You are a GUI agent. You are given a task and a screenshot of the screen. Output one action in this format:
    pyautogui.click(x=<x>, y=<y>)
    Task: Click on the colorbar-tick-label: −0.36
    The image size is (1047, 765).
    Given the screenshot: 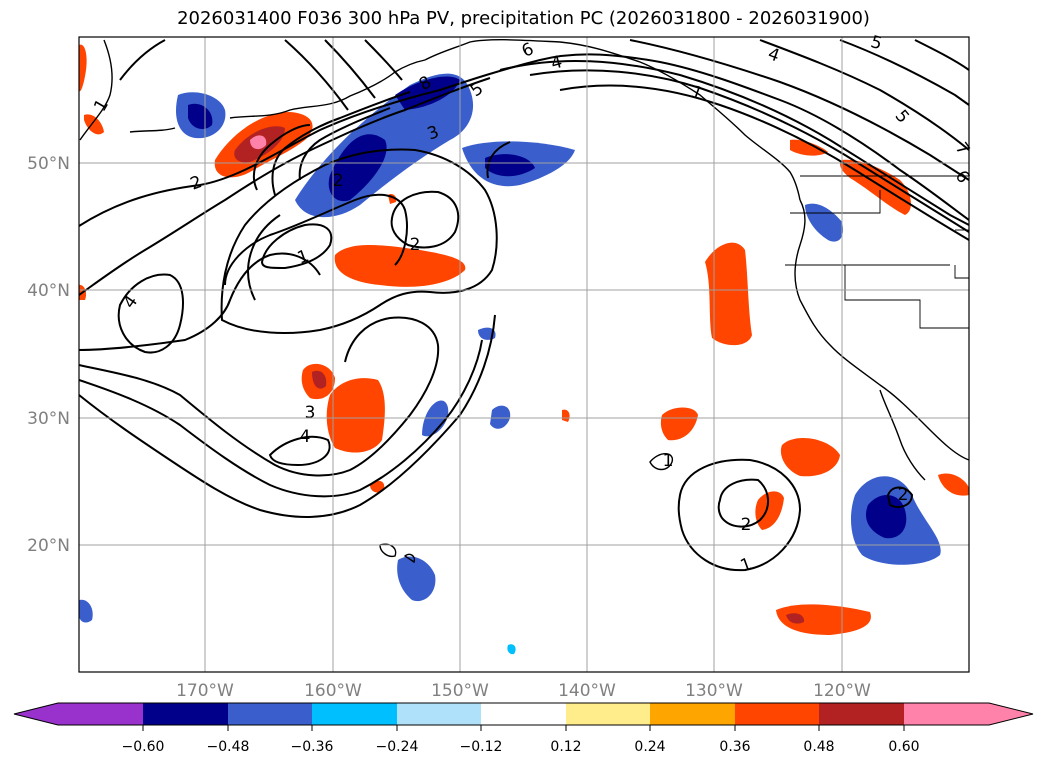 What is the action you would take?
    pyautogui.click(x=312, y=747)
    